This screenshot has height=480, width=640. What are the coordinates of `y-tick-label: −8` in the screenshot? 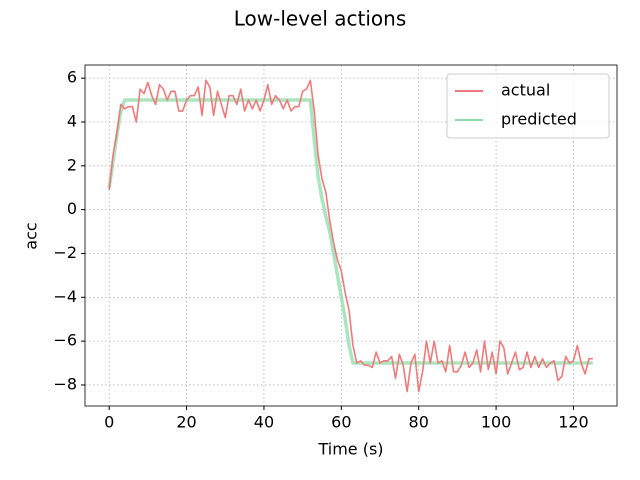 It's located at (65, 383).